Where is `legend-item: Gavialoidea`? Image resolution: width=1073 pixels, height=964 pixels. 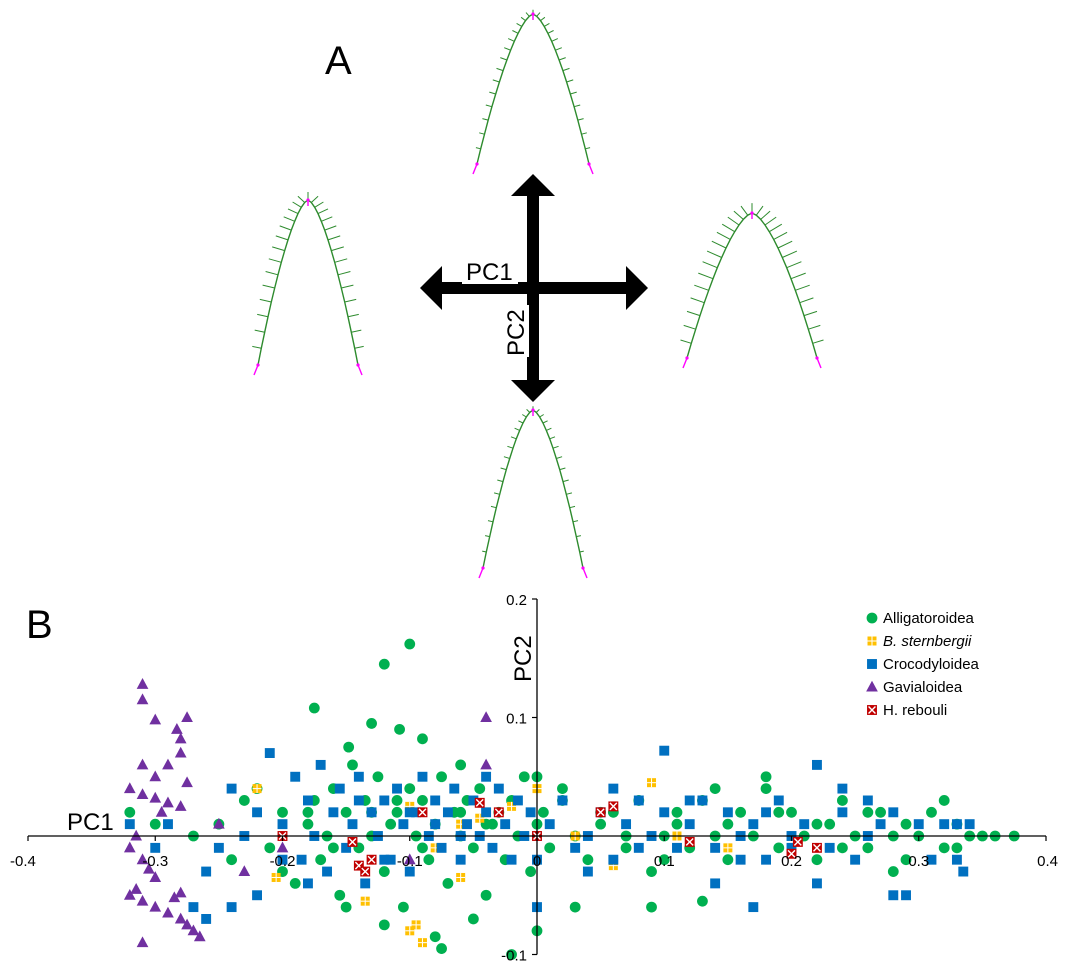 legend-item: Gavialoidea is located at coordinates (914, 687).